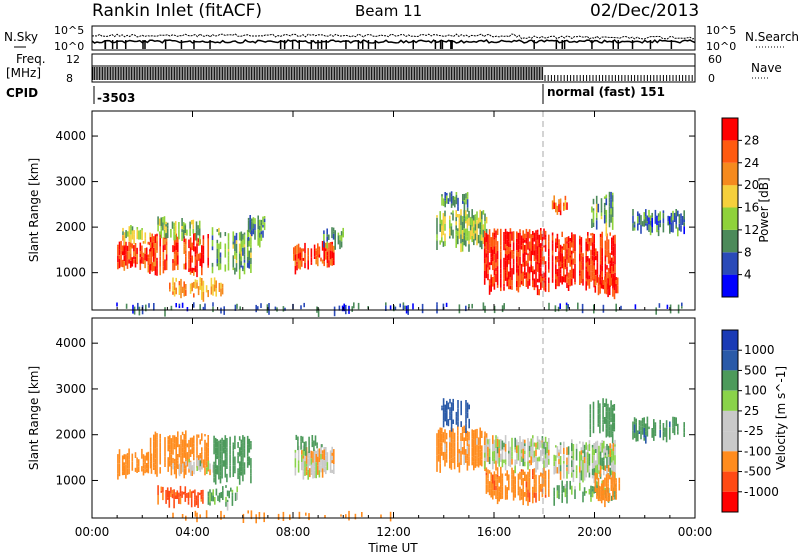 The image size is (800, 554). What do you see at coordinates (721, 30) in the screenshot?
I see `nsearch-tick-top-right: 10^5` at bounding box center [721, 30].